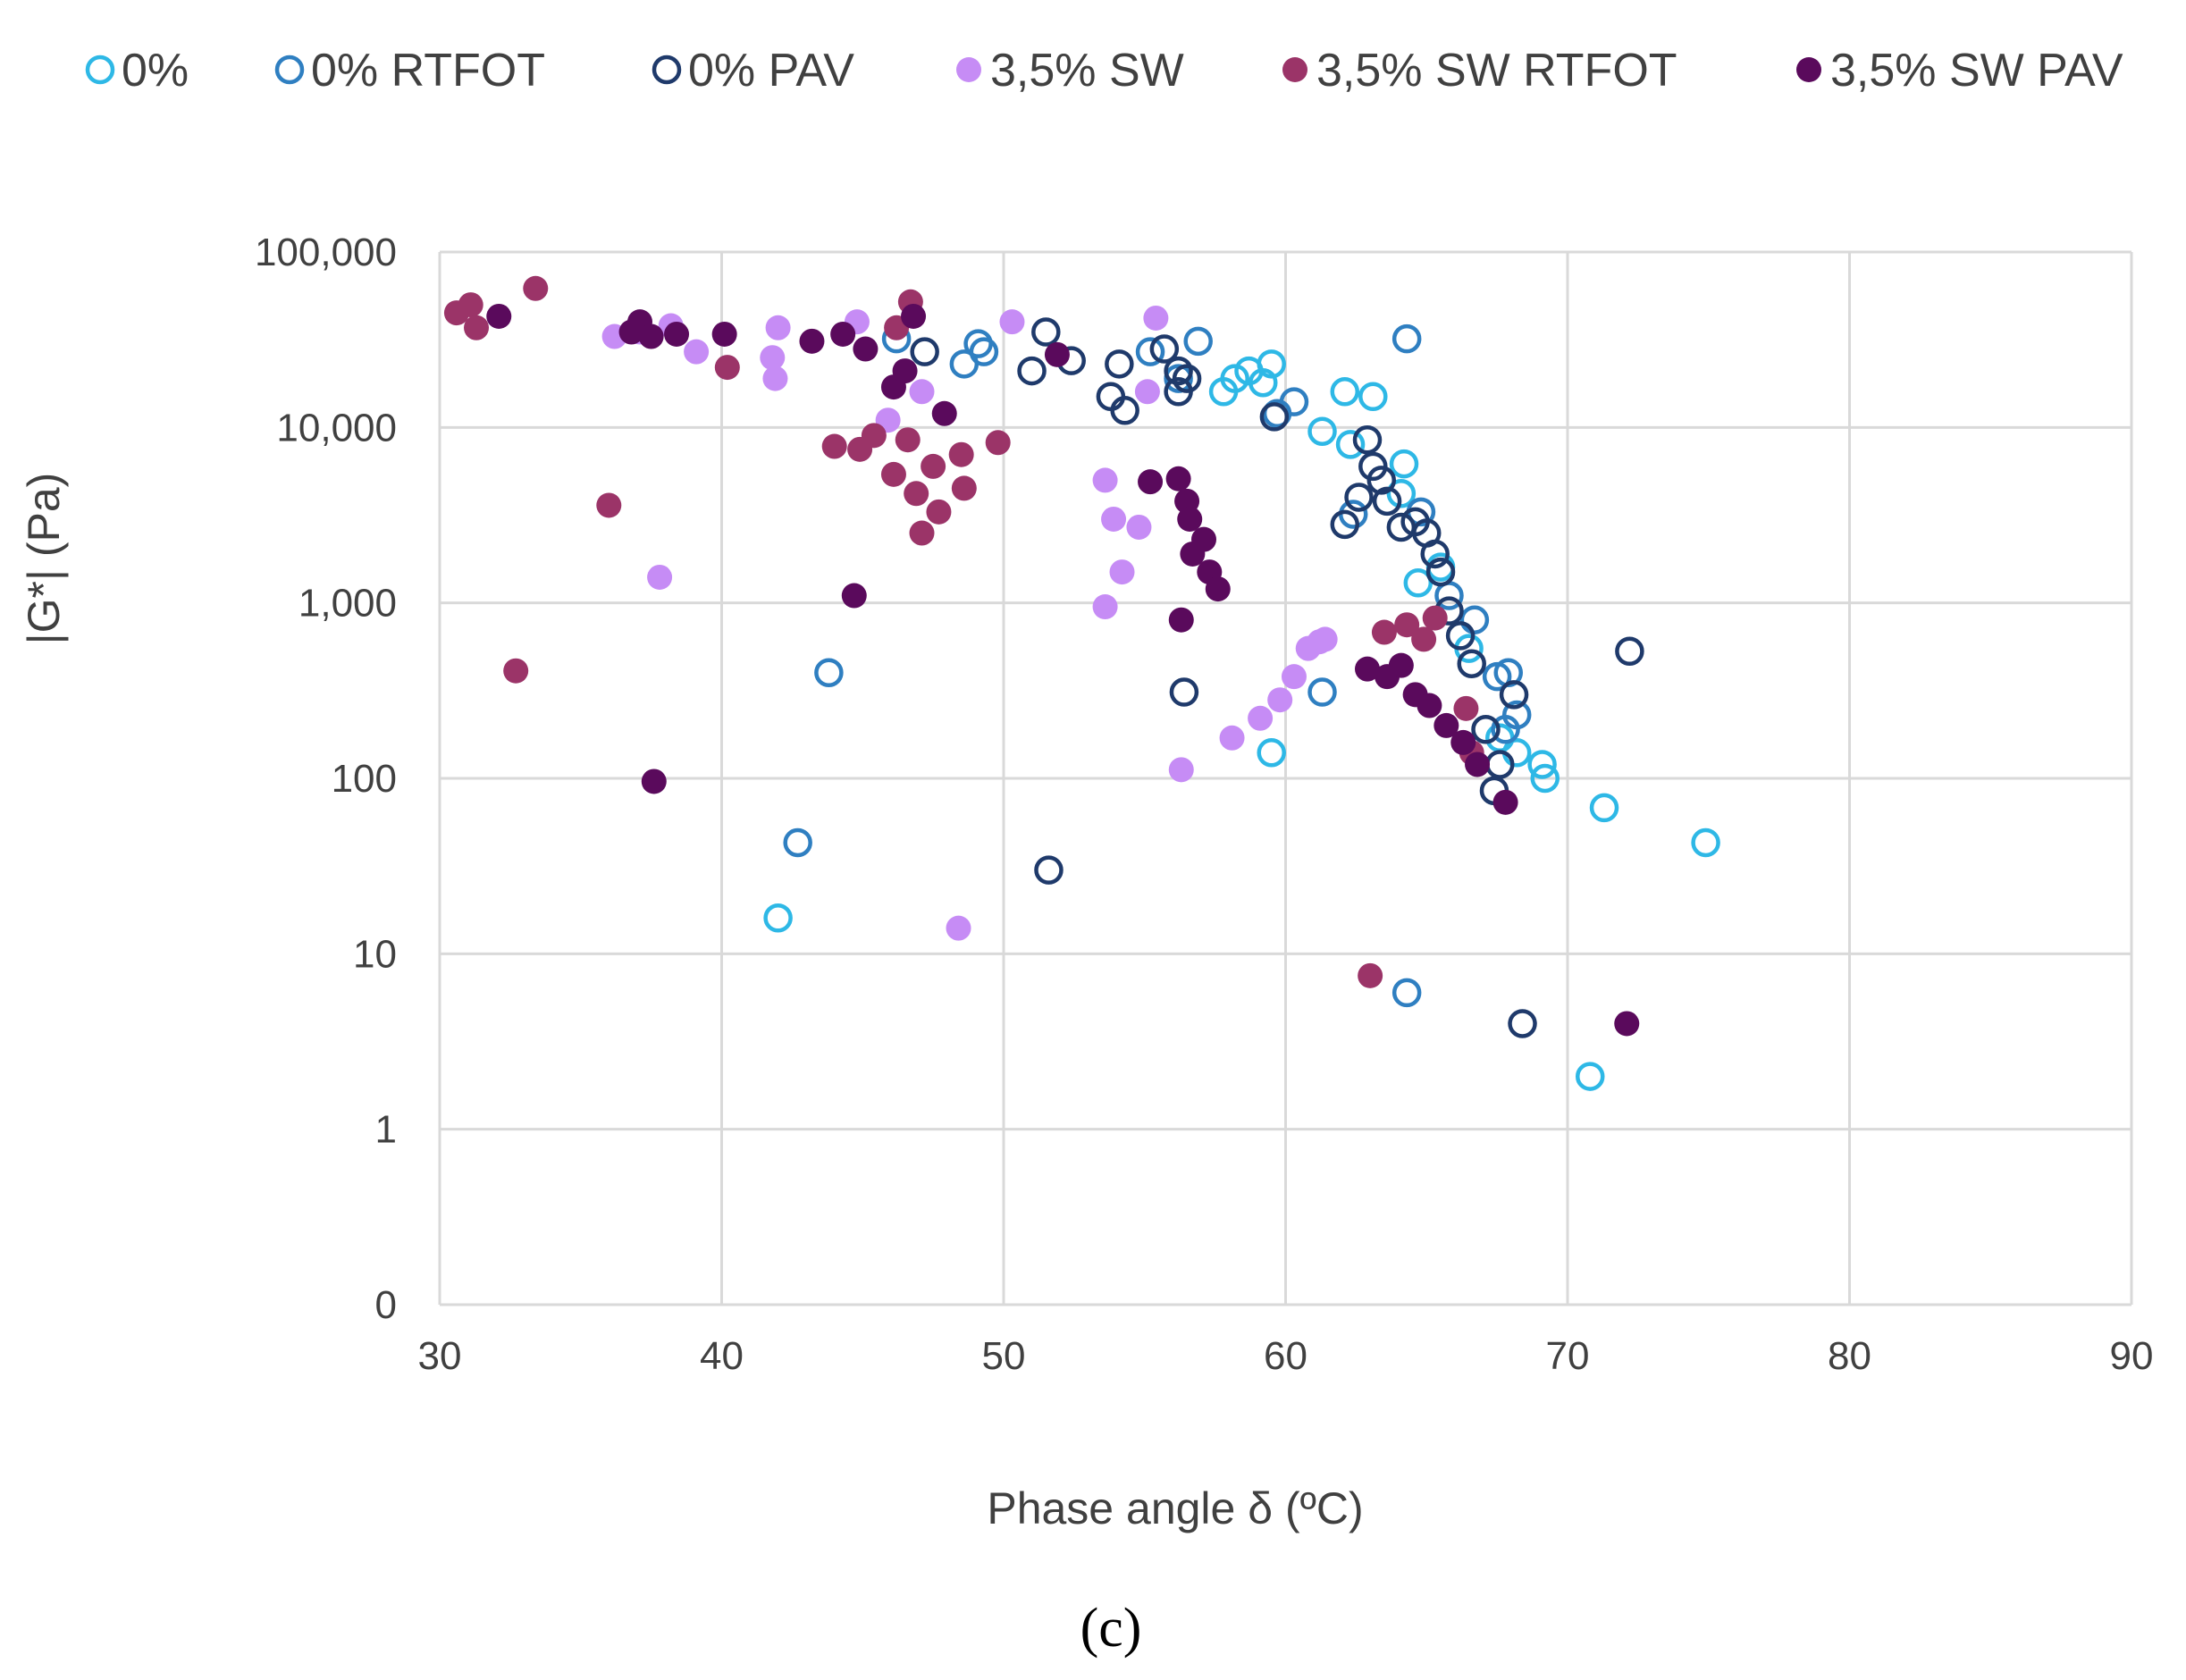 The height and width of the screenshot is (1680, 2186). I want to click on x-tick-label: 90, so click(2132, 1356).